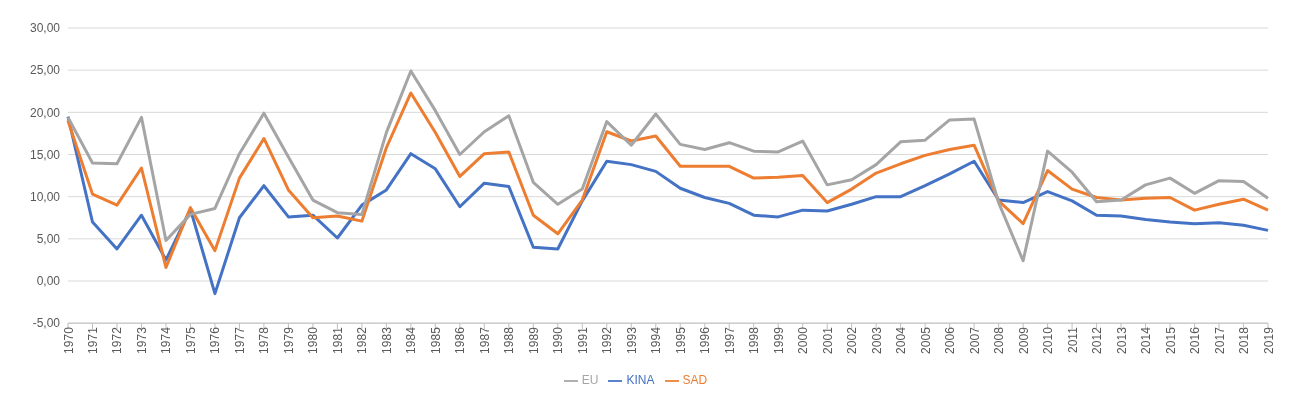 This screenshot has width=1298, height=403. Describe the element at coordinates (1097, 340) in the screenshot. I see `x-tick-label: 2012` at that location.